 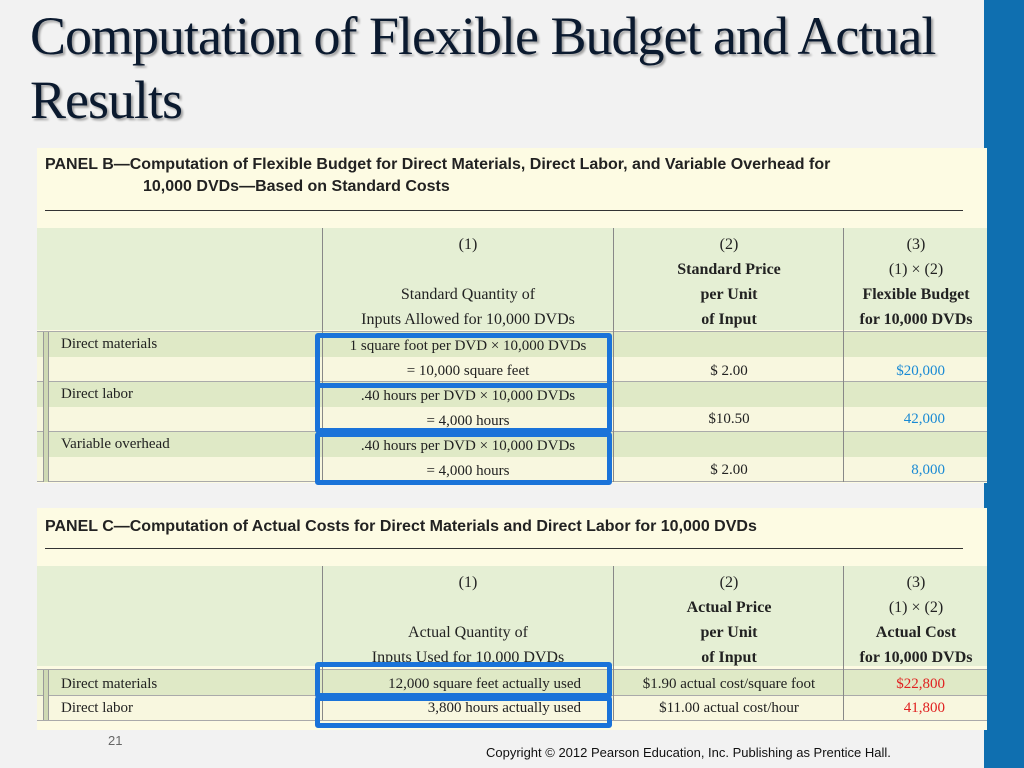 What do you see at coordinates (924, 708) in the screenshot?
I see `total-cell: 41,800` at bounding box center [924, 708].